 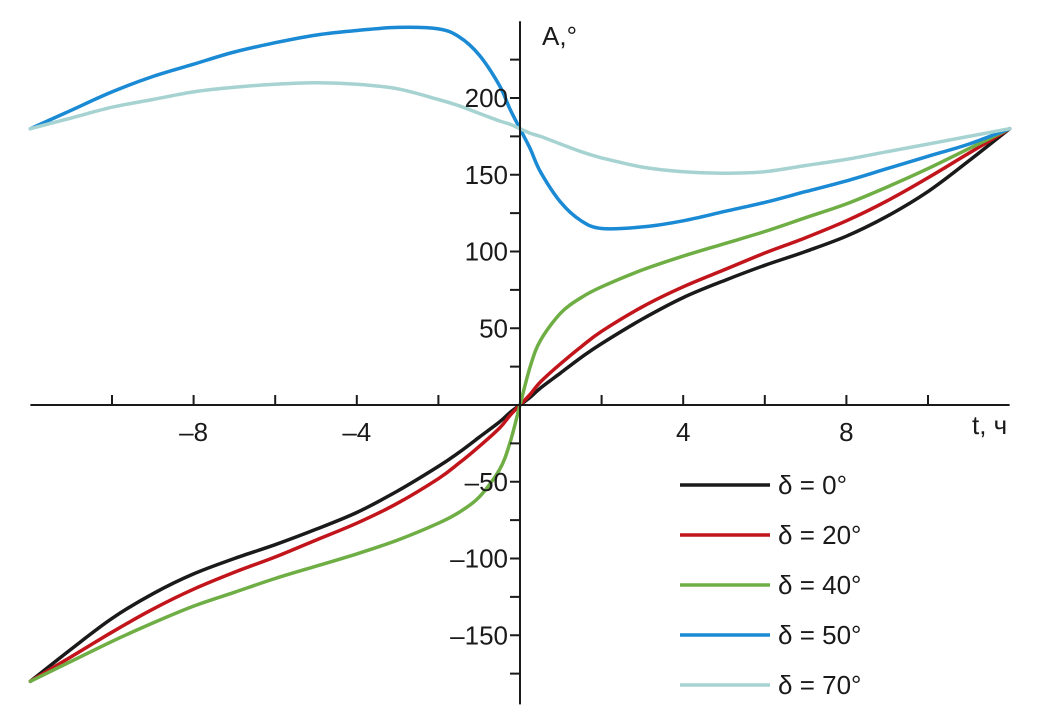 What do you see at coordinates (193, 432) in the screenshot?
I see `x-tick-label: –8` at bounding box center [193, 432].